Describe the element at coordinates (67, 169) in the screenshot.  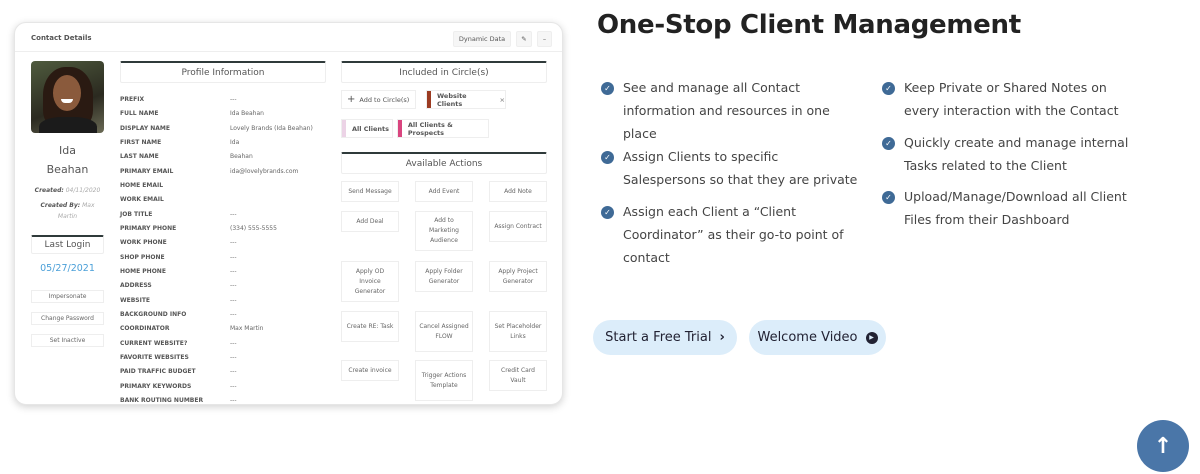
I see `last-name: Beahan` at that location.